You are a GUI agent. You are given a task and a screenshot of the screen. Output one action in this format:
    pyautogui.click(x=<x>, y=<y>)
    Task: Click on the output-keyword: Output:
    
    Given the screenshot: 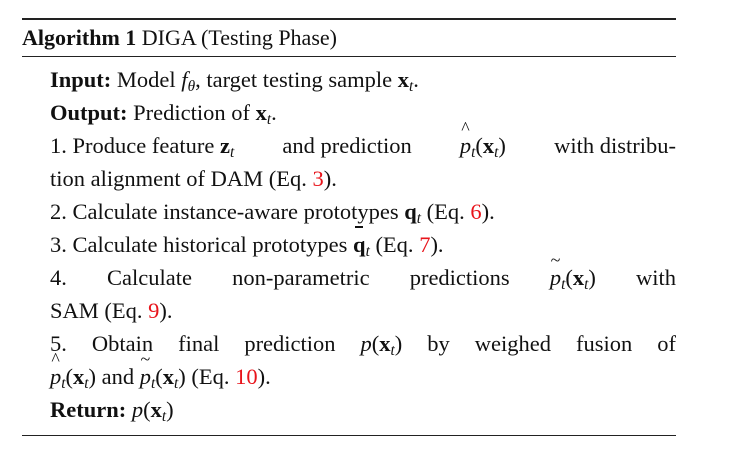 What is the action you would take?
    pyautogui.click(x=89, y=112)
    